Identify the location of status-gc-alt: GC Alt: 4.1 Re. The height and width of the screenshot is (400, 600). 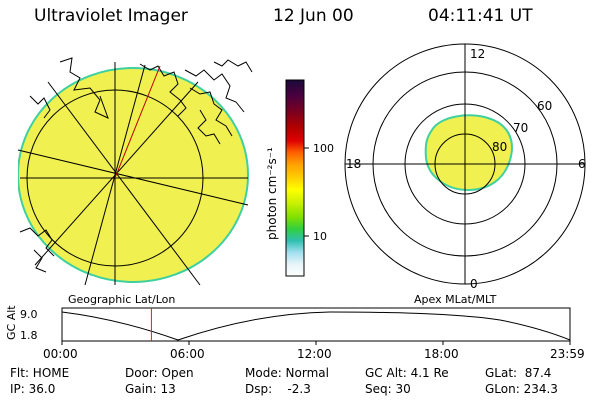
(407, 373).